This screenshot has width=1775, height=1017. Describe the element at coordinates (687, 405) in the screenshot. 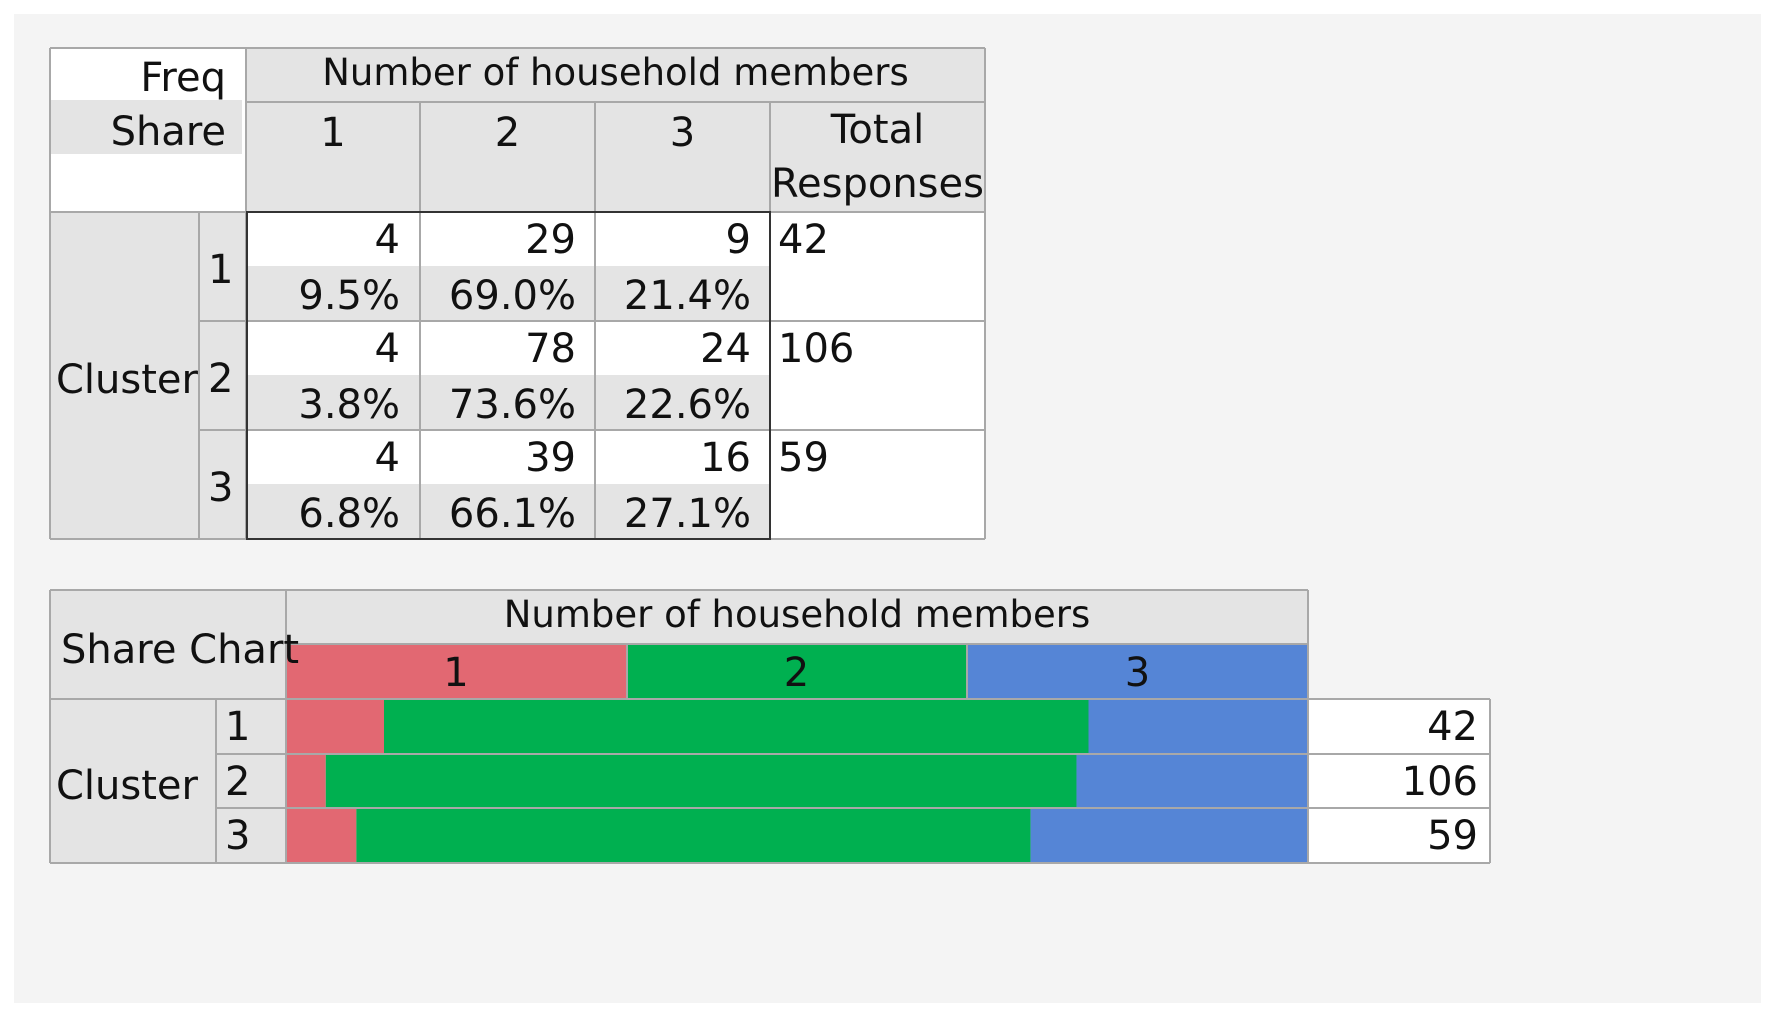

I see `share-cell: 22.6%` at that location.